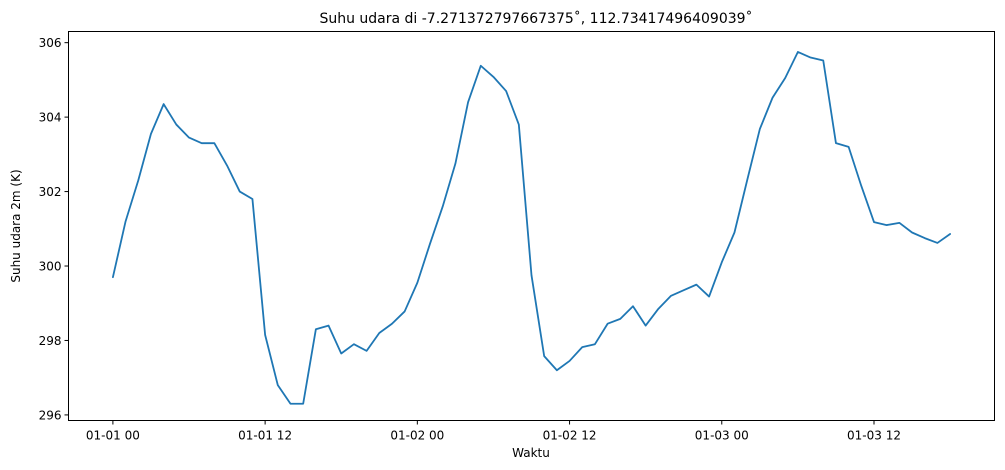 This screenshot has width=1005, height=470. What do you see at coordinates (50, 43) in the screenshot?
I see `y-tick-label: 306` at bounding box center [50, 43].